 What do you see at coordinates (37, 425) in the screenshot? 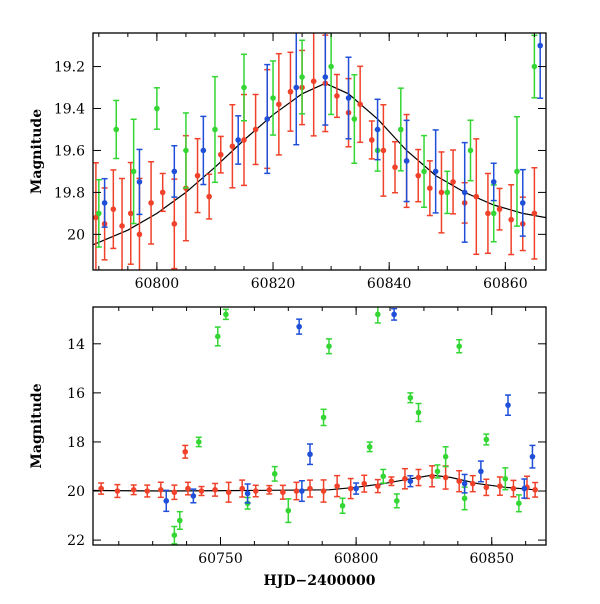
I see `bottom-ylabel: Magnitude` at bounding box center [37, 425].